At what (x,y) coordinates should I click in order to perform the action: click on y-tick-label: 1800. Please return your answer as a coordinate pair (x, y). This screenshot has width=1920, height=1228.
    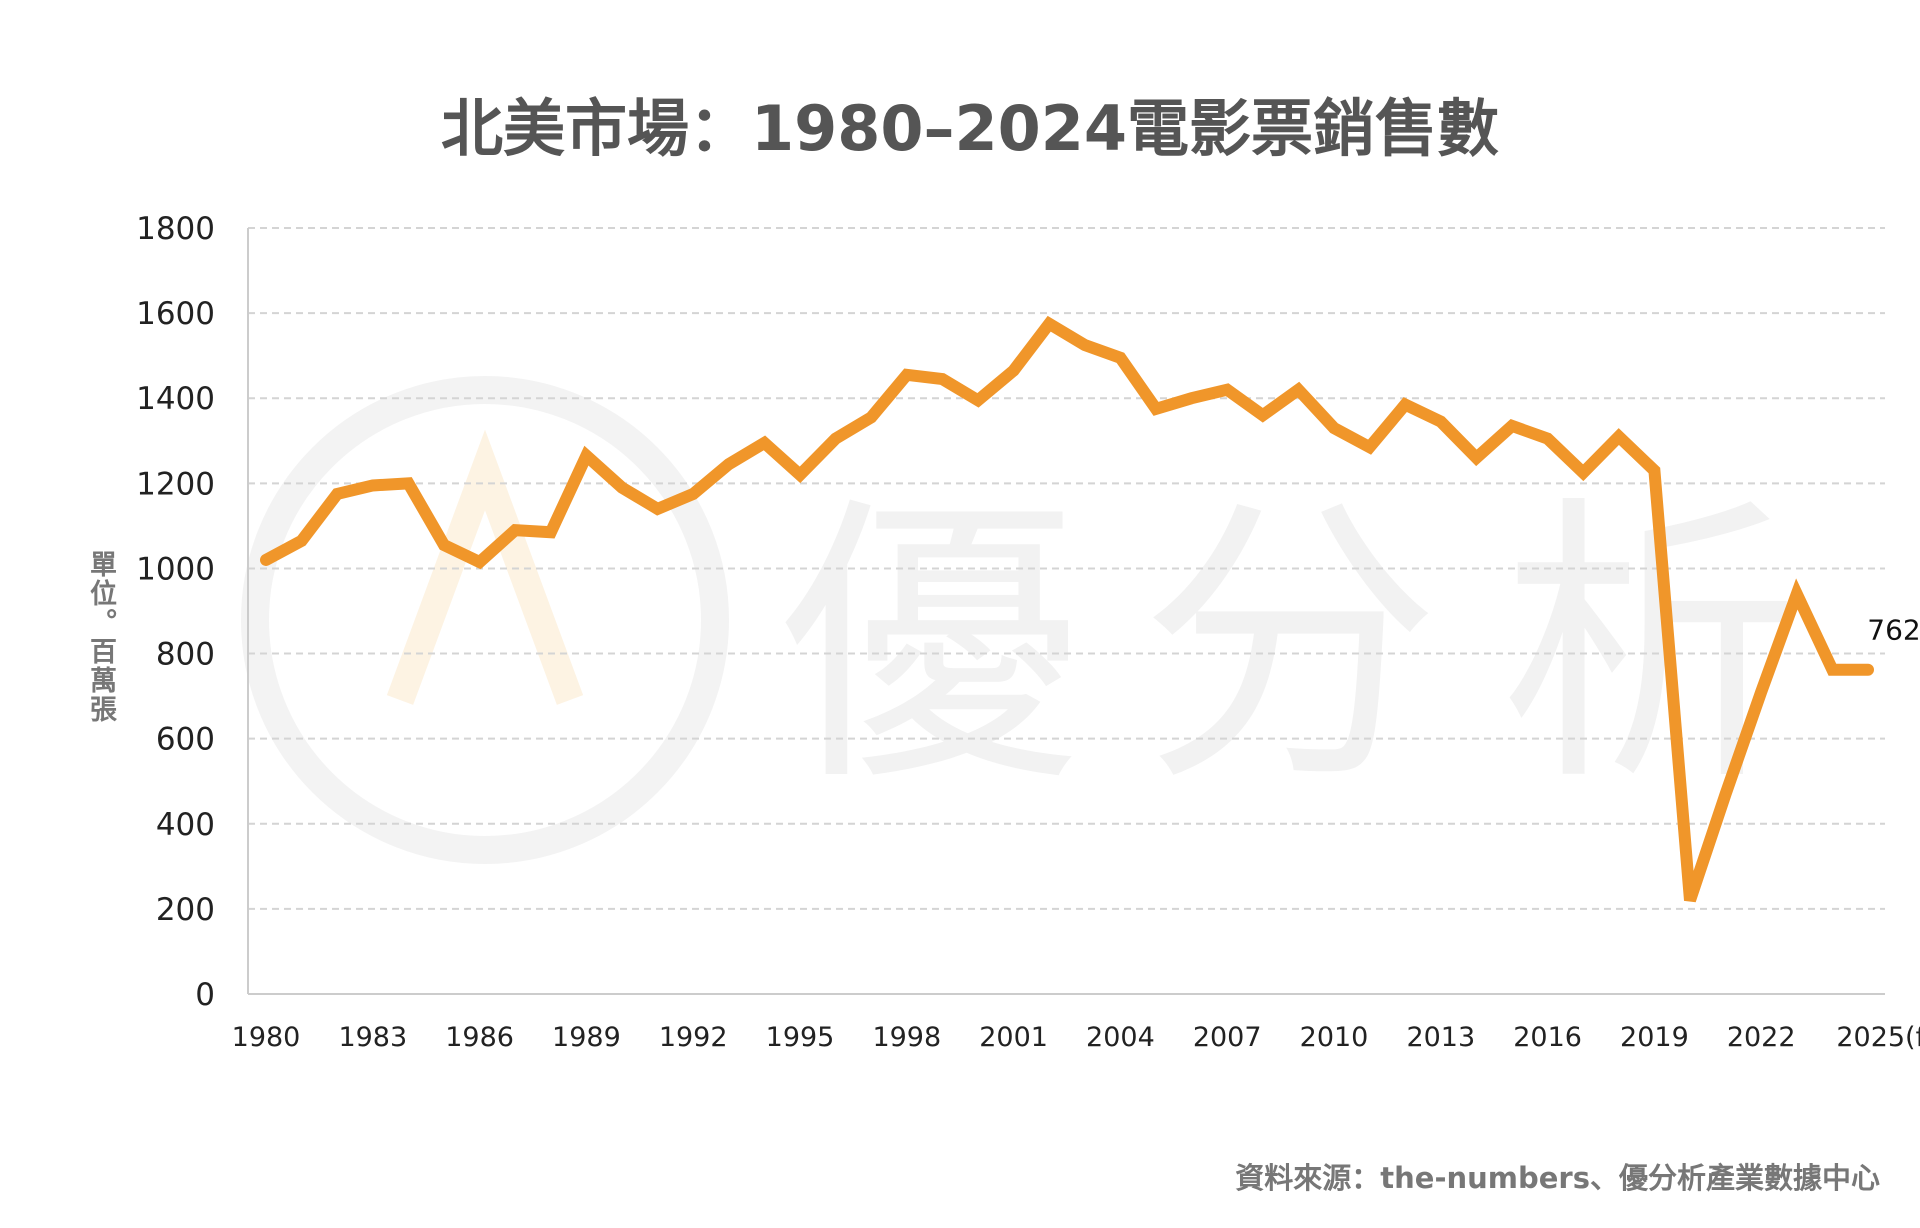
    Looking at the image, I should click on (175, 229).